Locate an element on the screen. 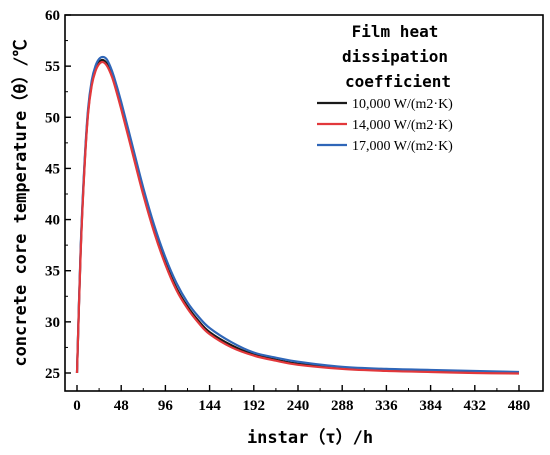 The width and height of the screenshot is (550, 455). y-axis-title: concrete core temperature（θ）/℃ is located at coordinates (20, 202).